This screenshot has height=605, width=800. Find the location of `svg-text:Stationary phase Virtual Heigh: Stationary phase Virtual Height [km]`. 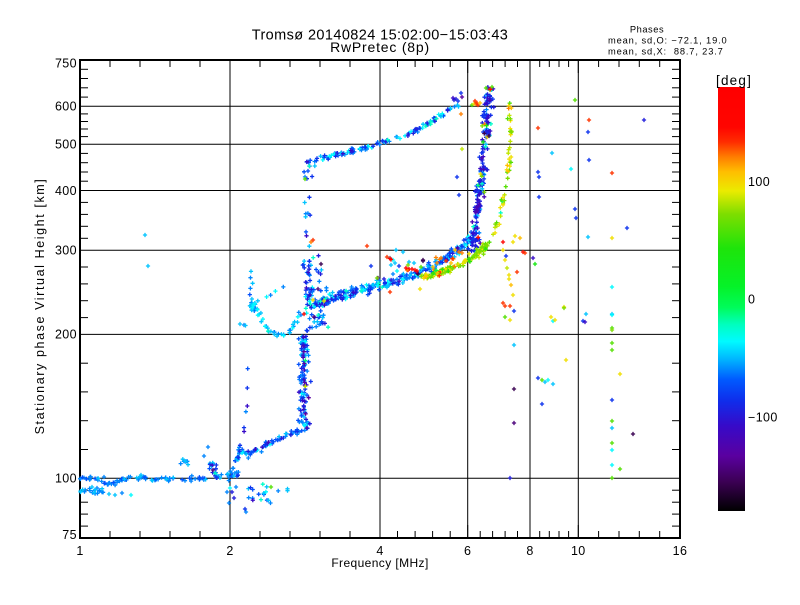

svg-text:Stationary phase Virtual Heigh: Stationary phase Virtual Height [km] is located at coordinates (40, 306).